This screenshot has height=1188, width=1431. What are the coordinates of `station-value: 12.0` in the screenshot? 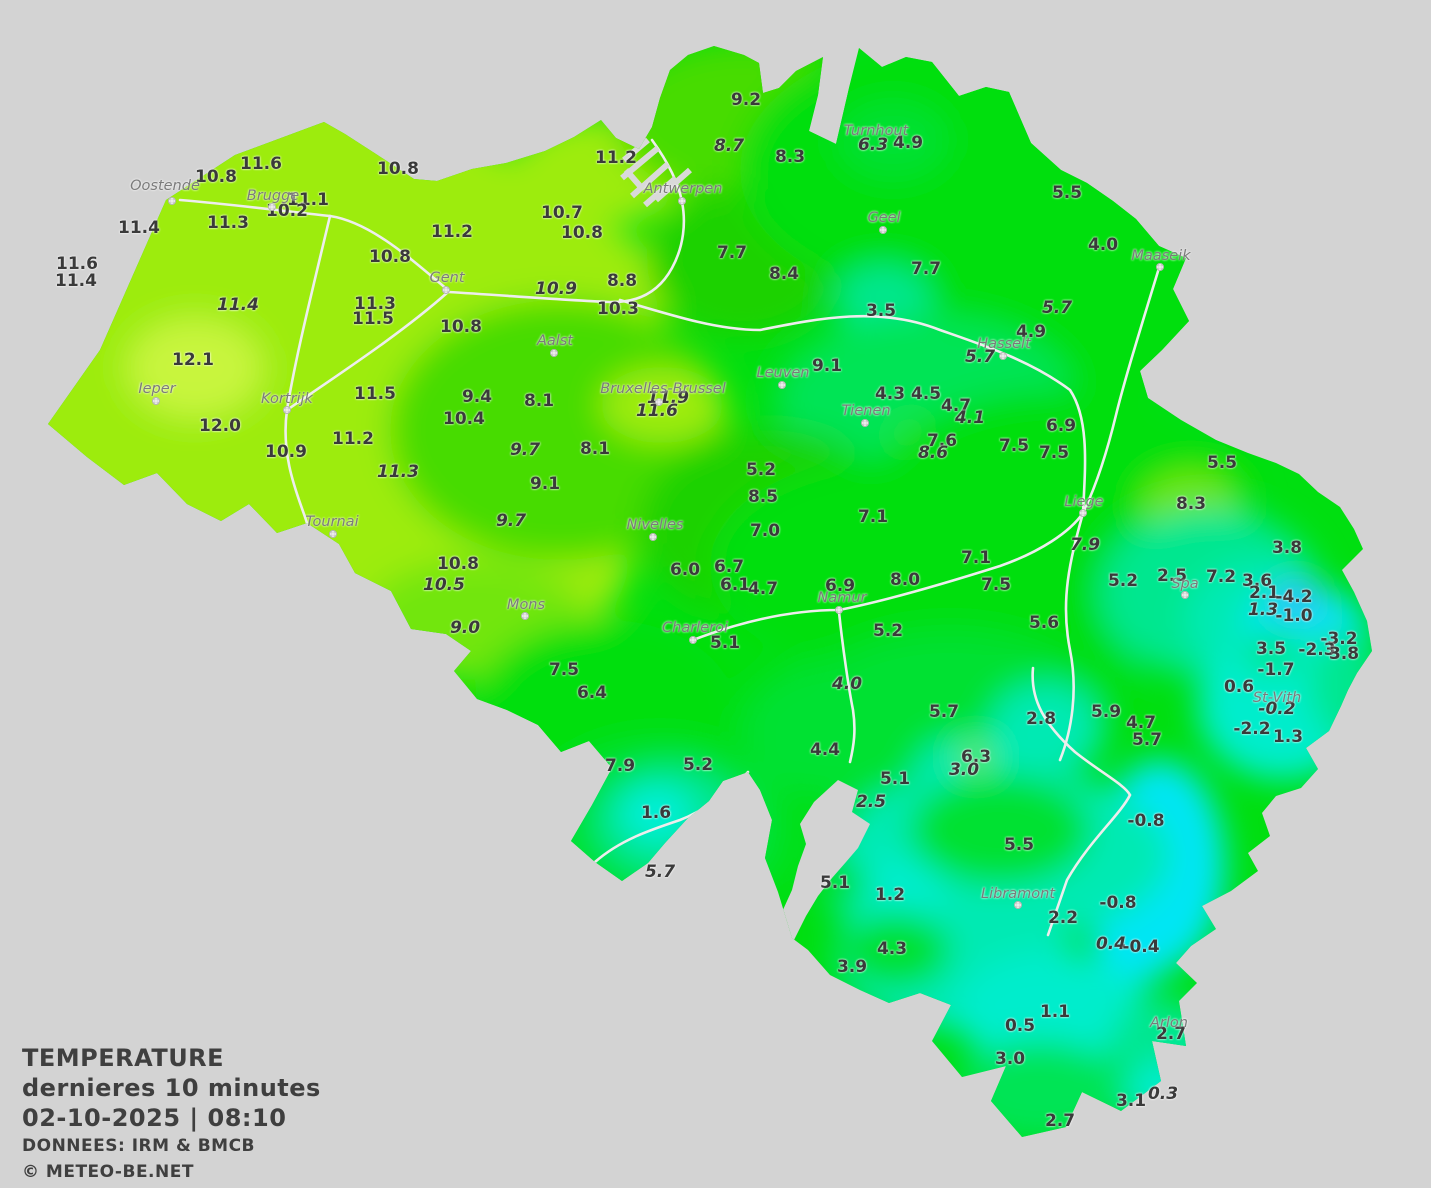 It's located at (220, 426).